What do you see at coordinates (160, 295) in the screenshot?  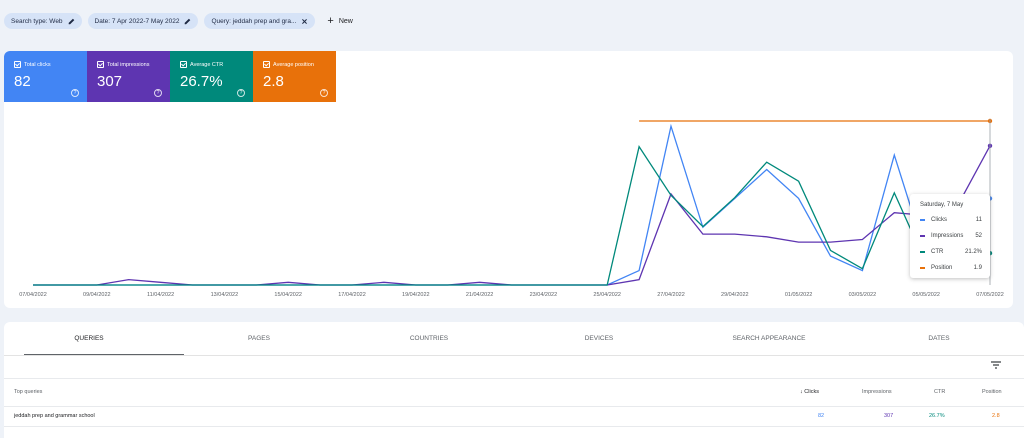 I see `x-tick-label: 11/04/2022` at bounding box center [160, 295].